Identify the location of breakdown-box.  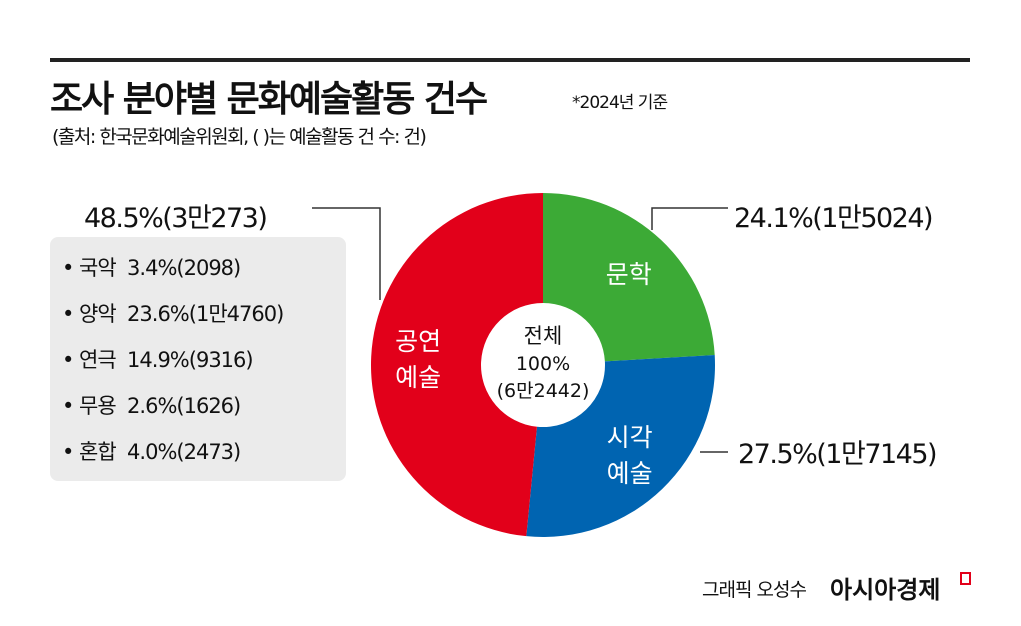
(198, 359).